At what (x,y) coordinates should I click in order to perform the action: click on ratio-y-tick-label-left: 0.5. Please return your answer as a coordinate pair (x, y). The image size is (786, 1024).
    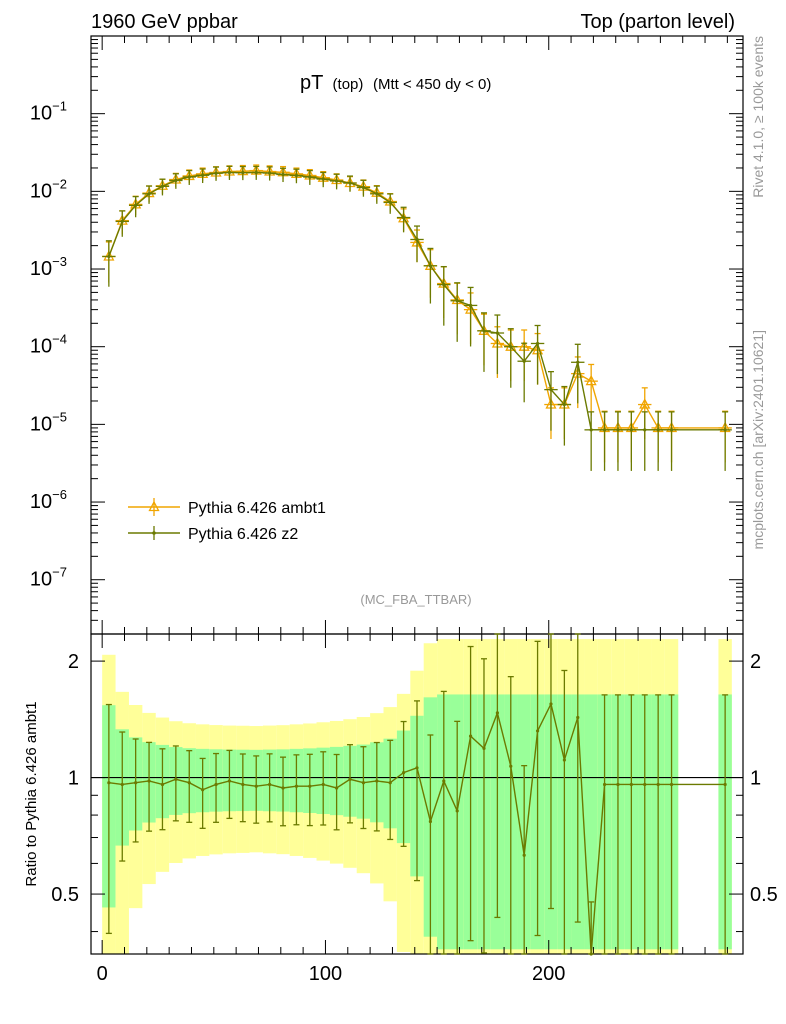
    Looking at the image, I should click on (65, 895).